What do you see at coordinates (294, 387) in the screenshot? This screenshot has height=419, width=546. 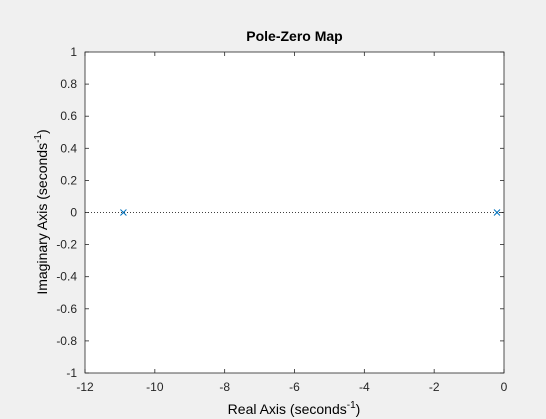 I see `x-tick-label: -6` at bounding box center [294, 387].